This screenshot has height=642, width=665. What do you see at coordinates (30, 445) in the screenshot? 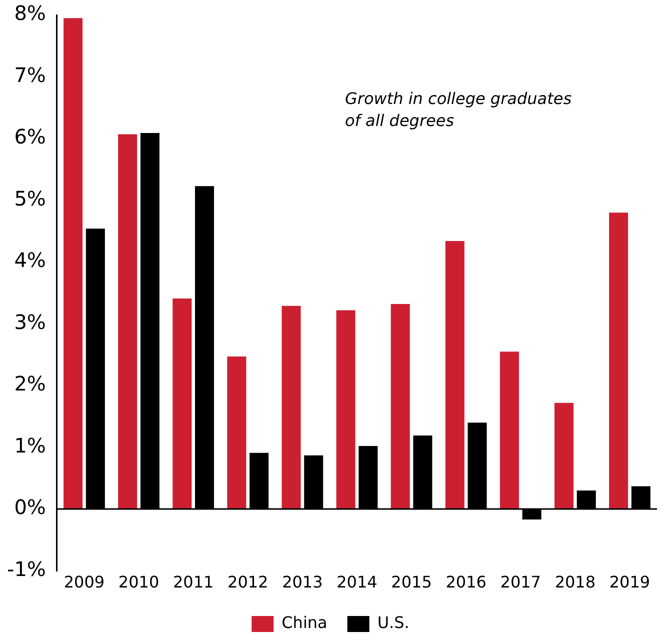
I see `y-tick-label: 1%` at bounding box center [30, 445].